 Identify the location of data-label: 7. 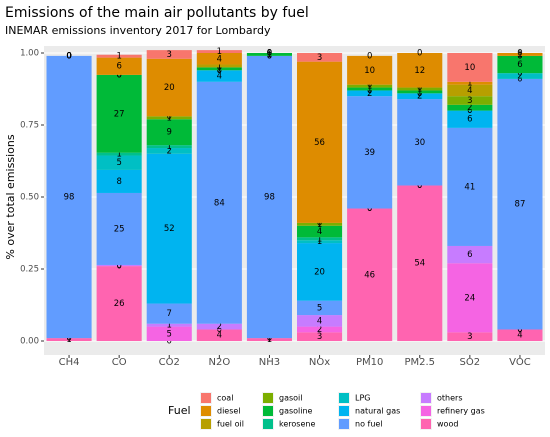
(169, 314).